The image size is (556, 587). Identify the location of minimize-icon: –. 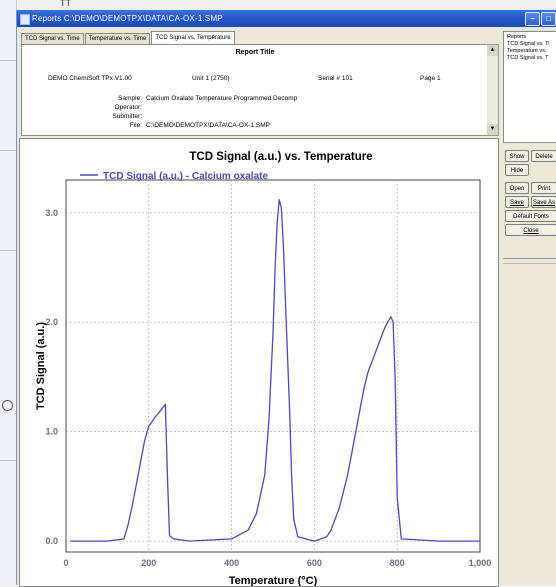
(532, 19).